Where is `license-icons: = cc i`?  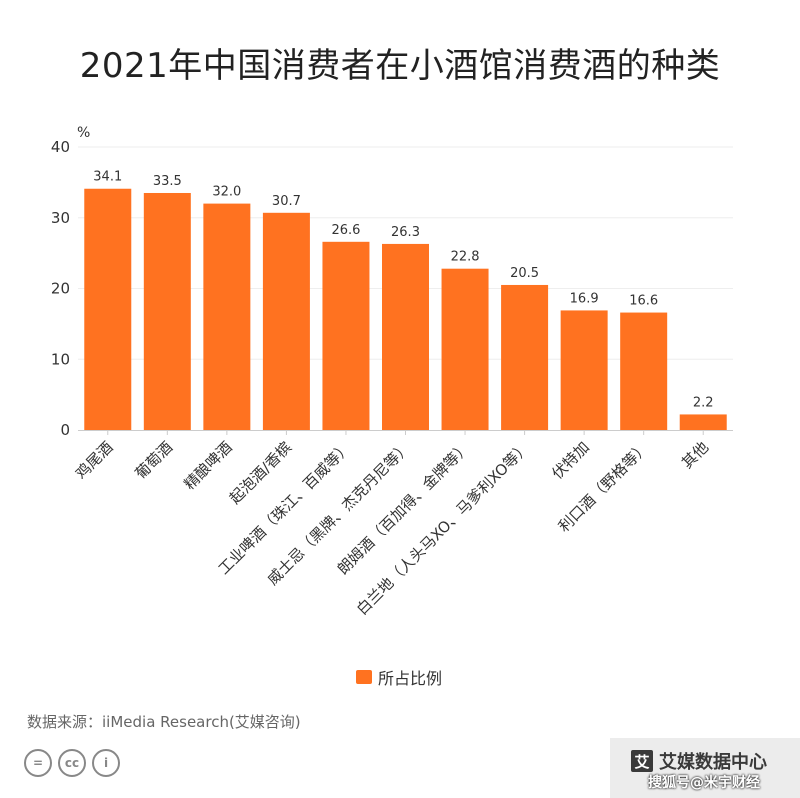 license-icons: = cc i is located at coordinates (72, 763).